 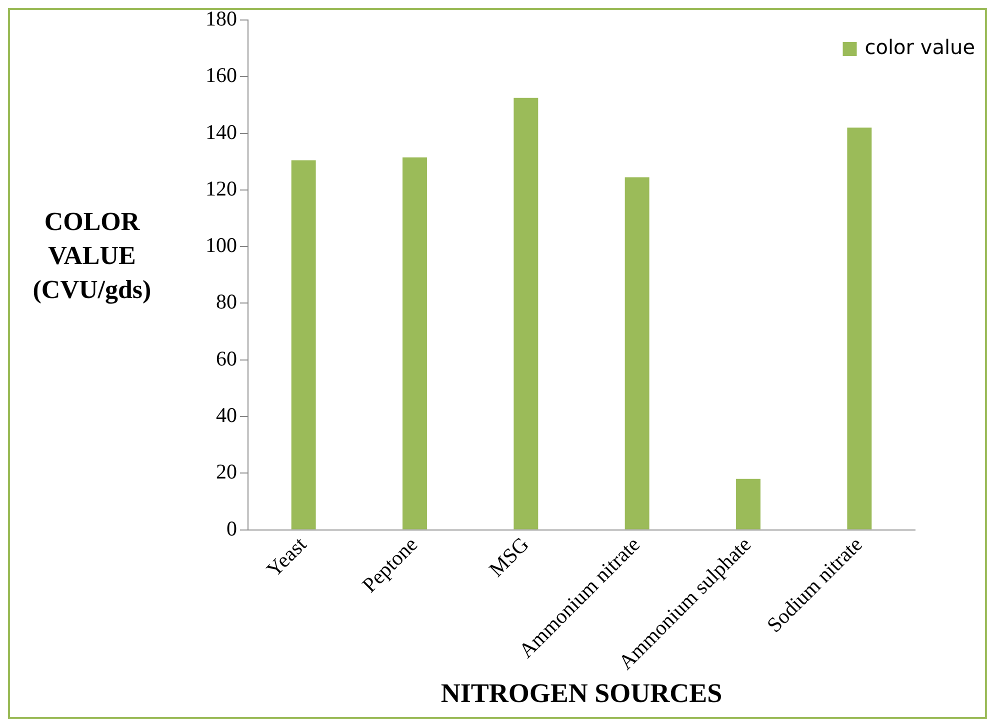 What do you see at coordinates (919, 47) in the screenshot?
I see `legend-label: color value` at bounding box center [919, 47].